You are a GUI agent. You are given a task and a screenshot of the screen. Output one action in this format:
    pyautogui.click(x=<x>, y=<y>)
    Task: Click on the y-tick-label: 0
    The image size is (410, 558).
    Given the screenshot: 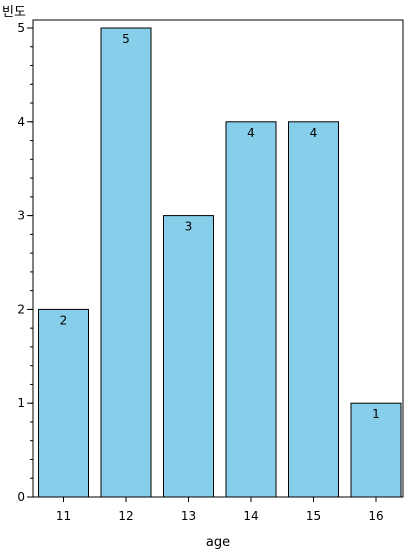 What is the action you would take?
    pyautogui.click(x=21, y=497)
    